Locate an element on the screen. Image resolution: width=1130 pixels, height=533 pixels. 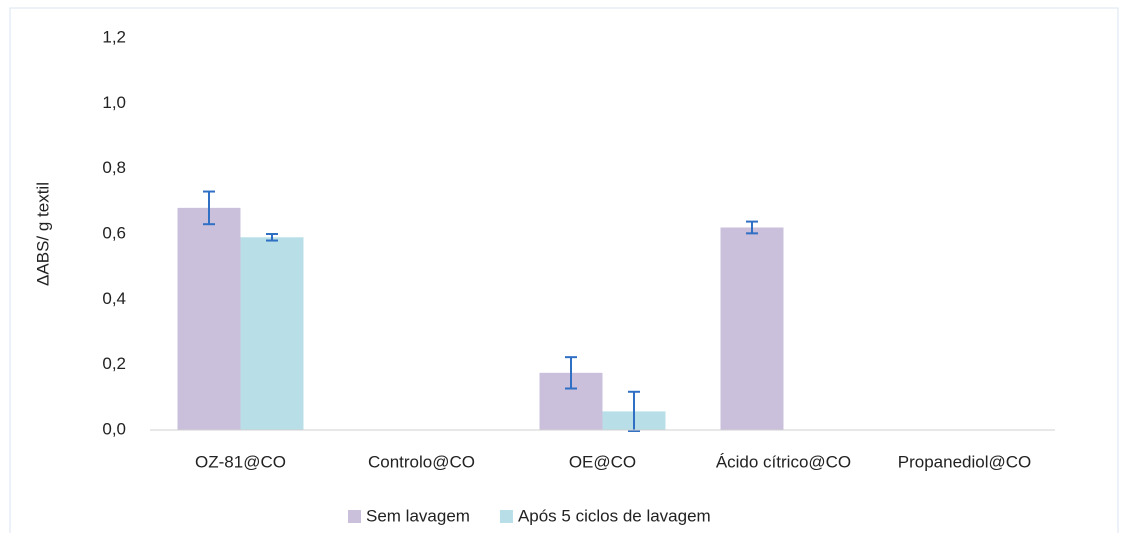
y-tick-label: 1,2 is located at coordinates (114, 36).